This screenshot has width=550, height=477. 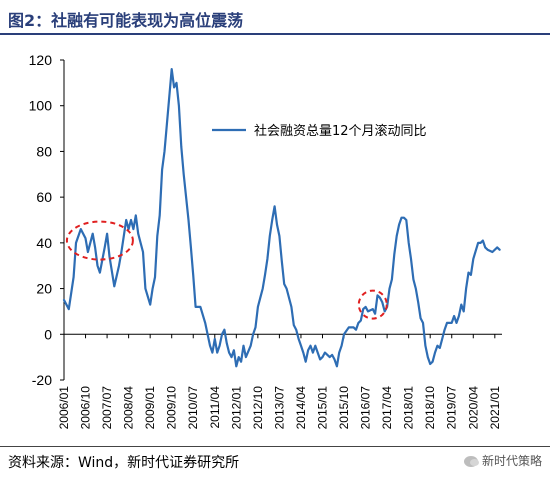 I want to click on watermark: 新时代策略, so click(x=502, y=460).